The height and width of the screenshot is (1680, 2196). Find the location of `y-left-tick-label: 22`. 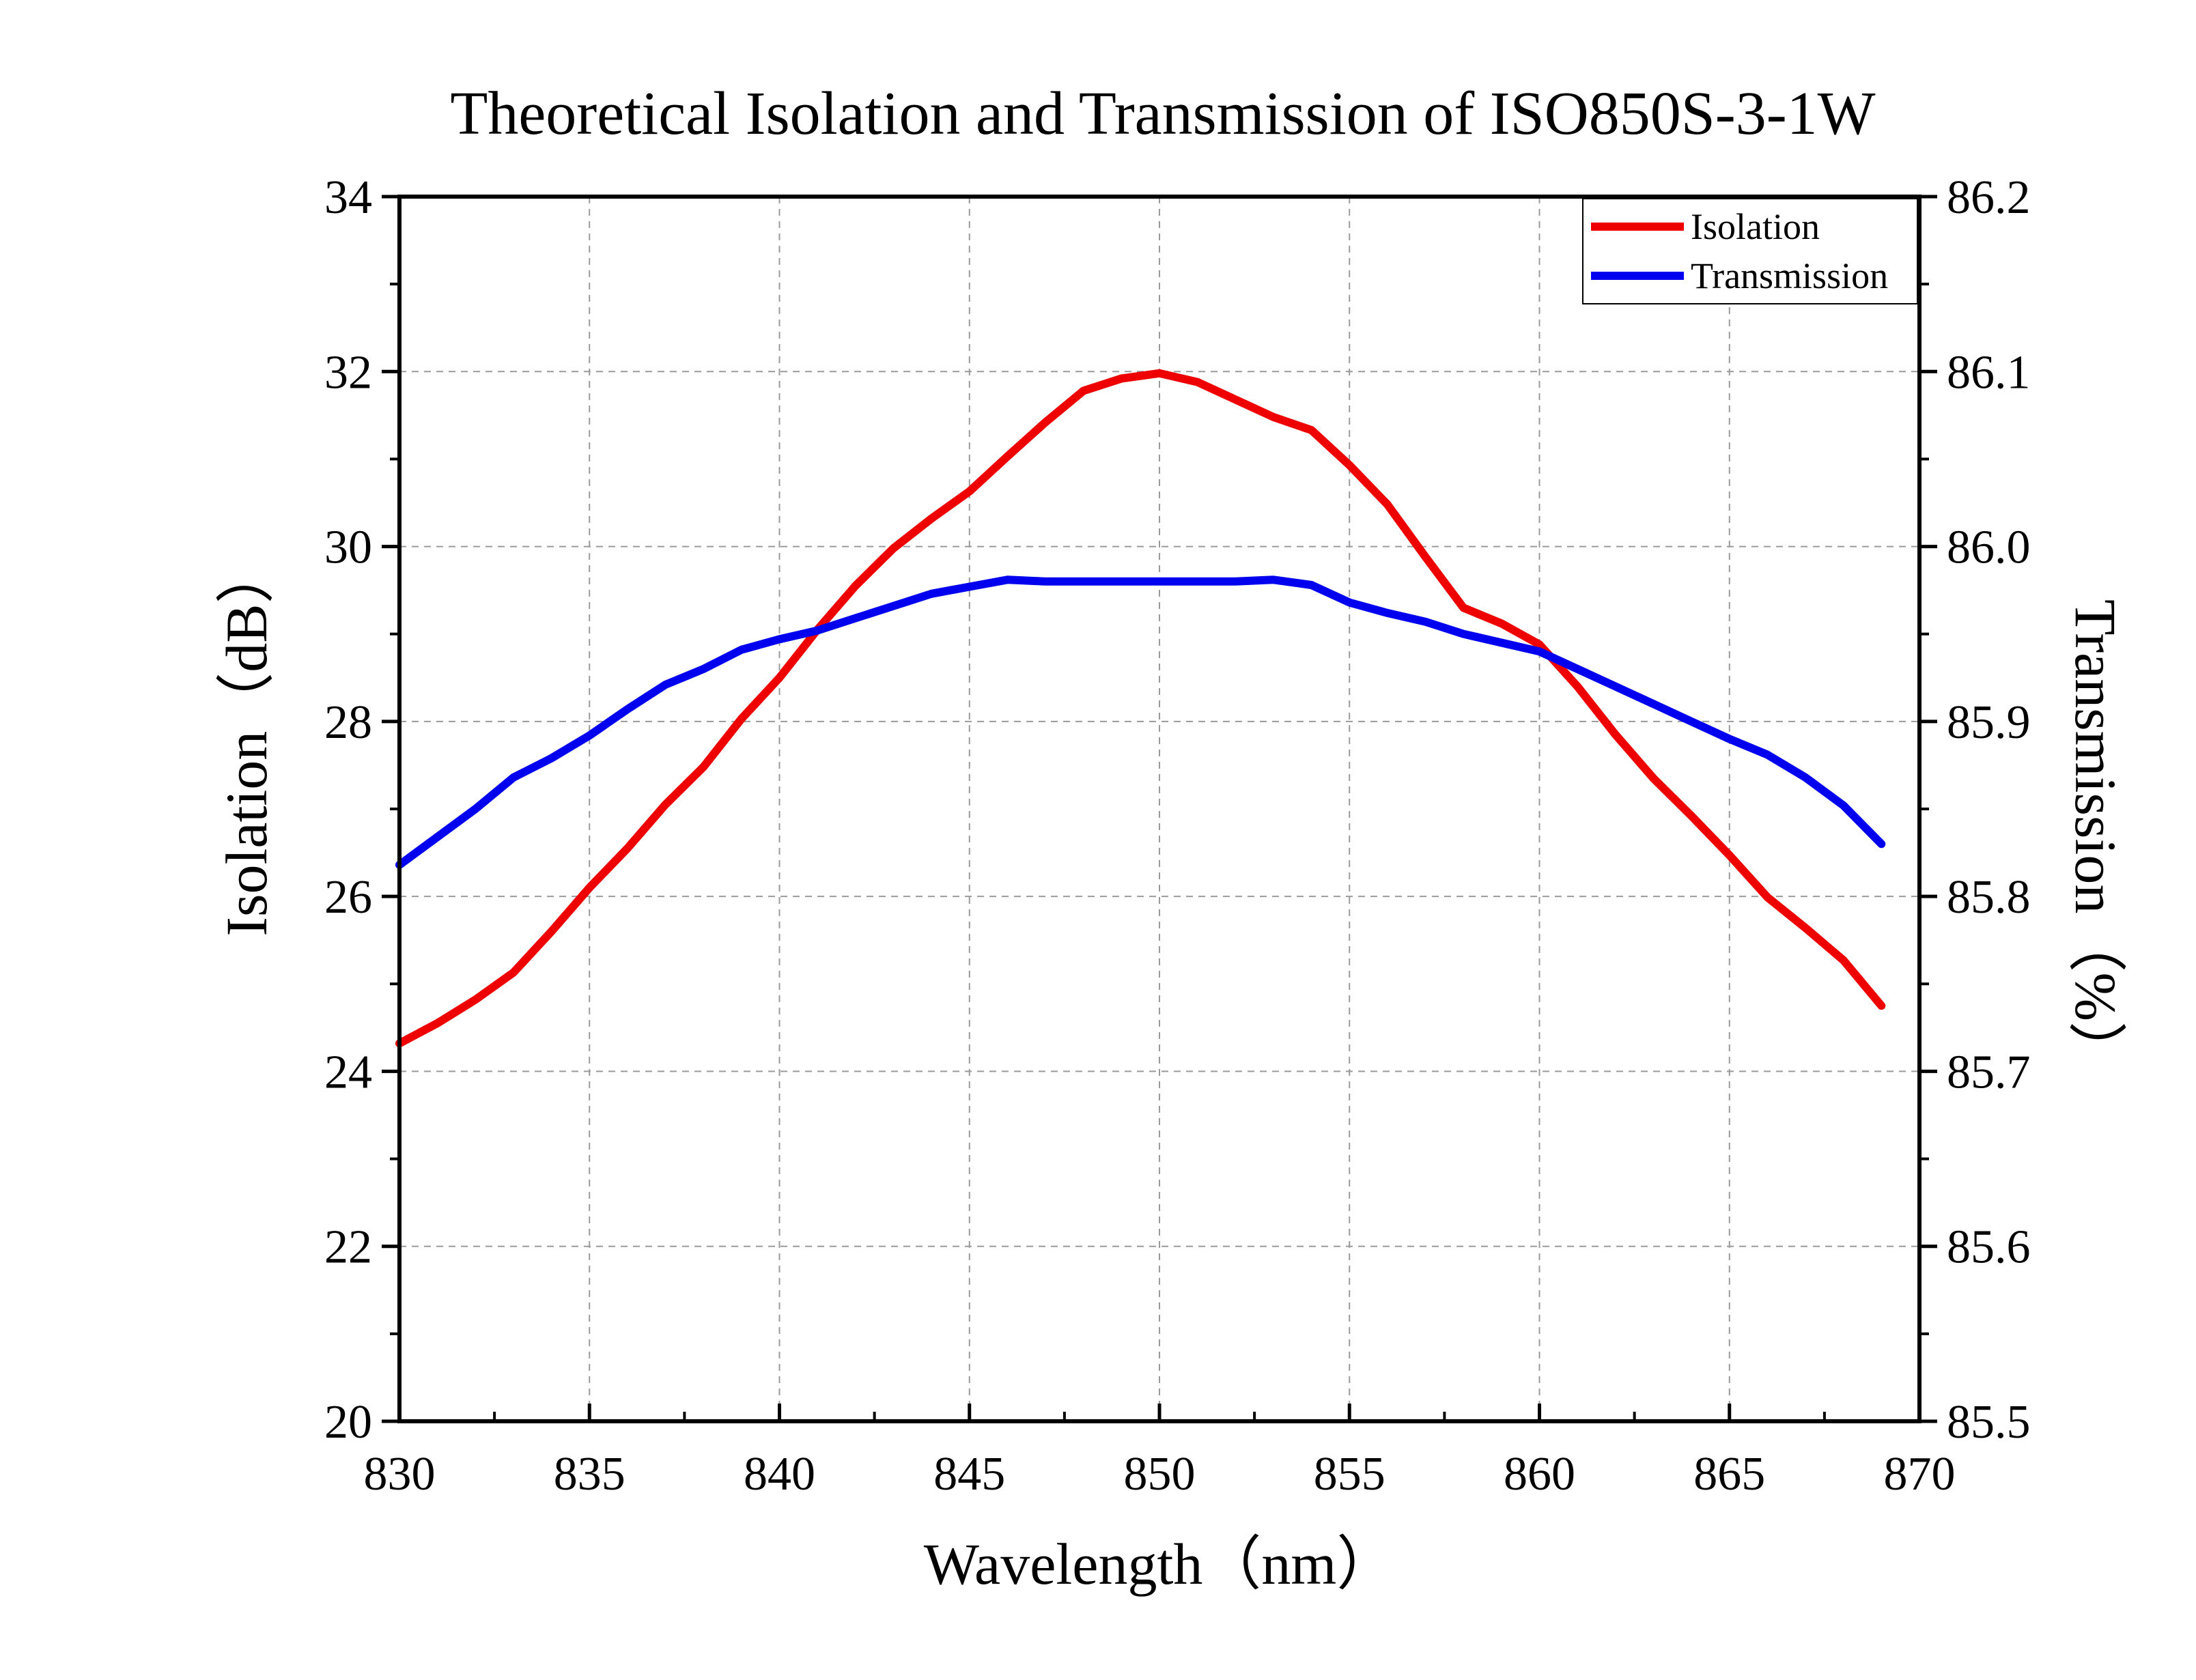

y-left-tick-label: 22 is located at coordinates (348, 1247).